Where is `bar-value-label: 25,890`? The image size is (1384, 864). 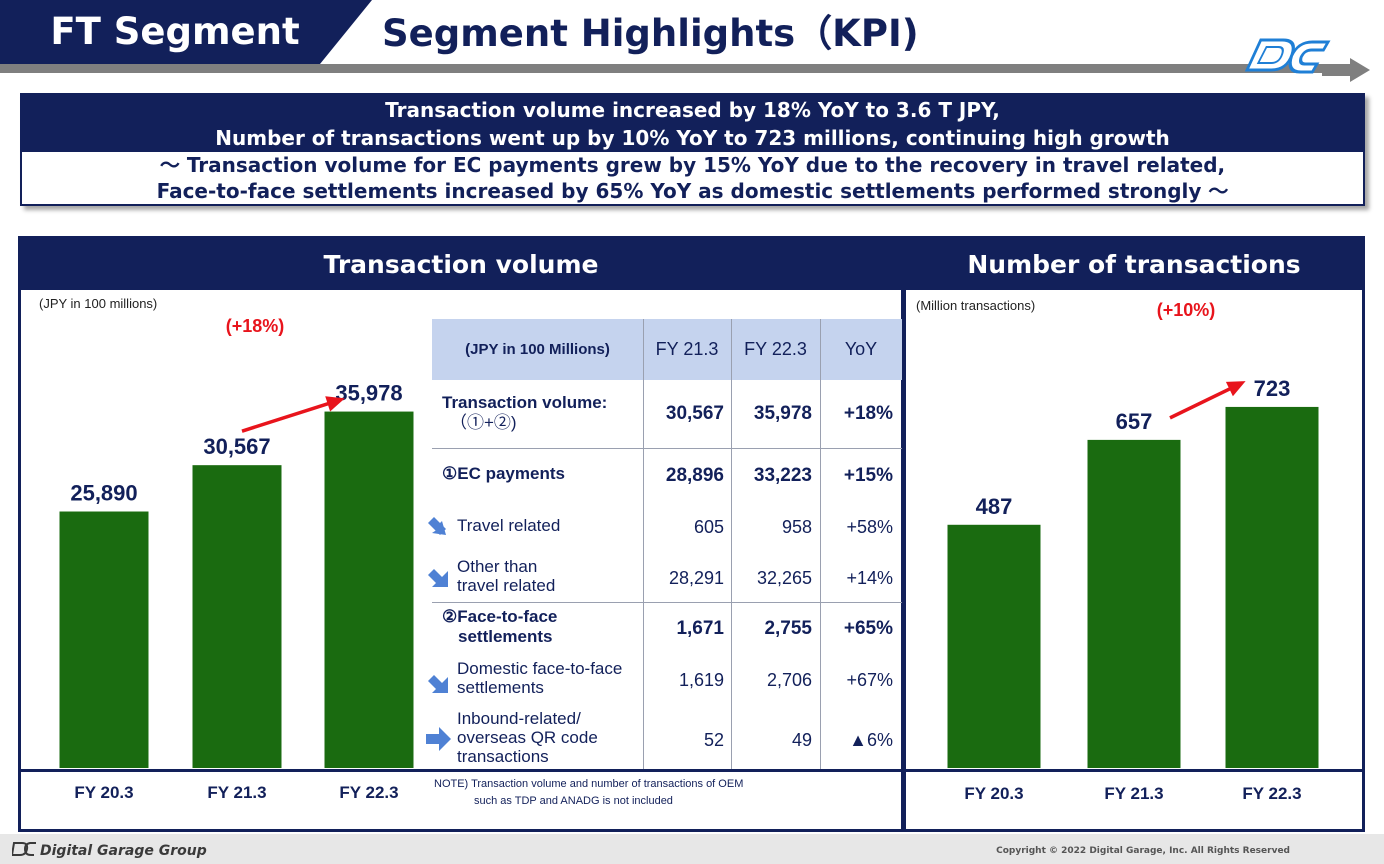 bar-value-label: 25,890 is located at coordinates (103, 493).